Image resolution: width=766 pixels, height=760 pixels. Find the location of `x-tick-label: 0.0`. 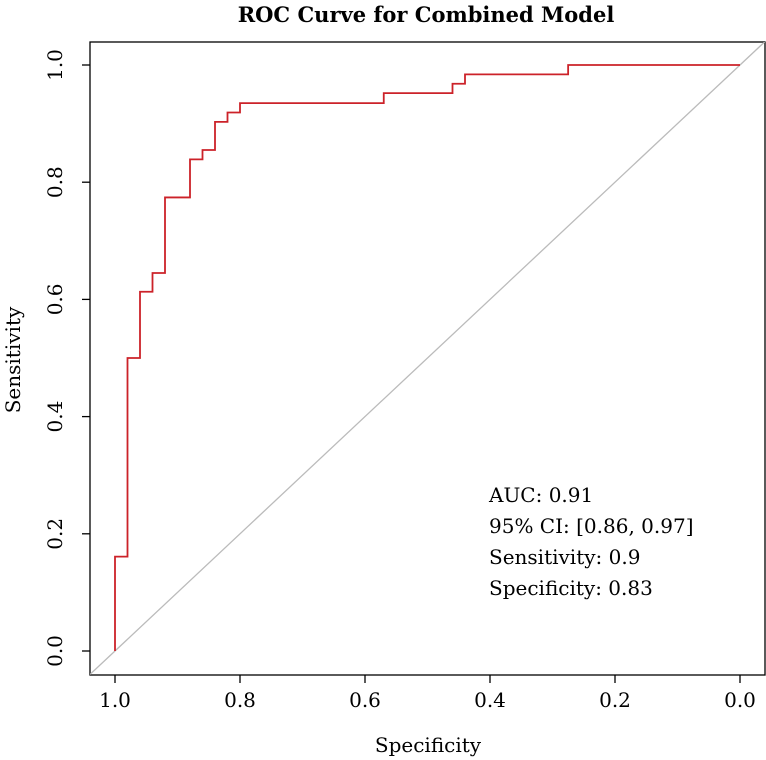

x-tick-label: 0.0 is located at coordinates (740, 700).